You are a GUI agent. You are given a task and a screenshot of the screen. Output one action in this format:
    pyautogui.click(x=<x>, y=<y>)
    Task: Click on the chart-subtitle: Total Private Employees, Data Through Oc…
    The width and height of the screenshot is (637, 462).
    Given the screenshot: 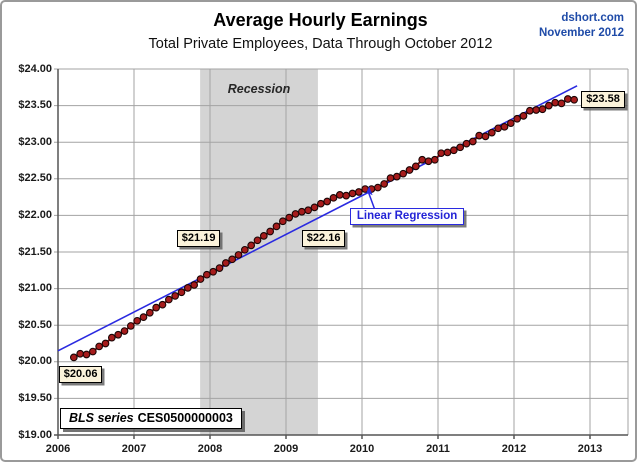 What is the action you would take?
    pyautogui.click(x=320, y=44)
    